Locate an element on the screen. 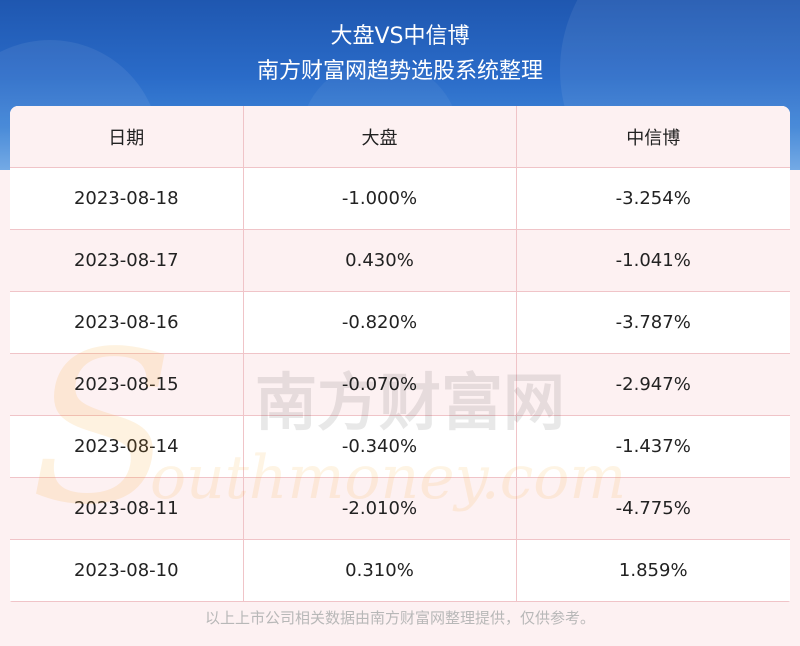 This screenshot has width=800, height=646. table-row: 2023-08-17 0.430% -1.041% is located at coordinates (400, 260).